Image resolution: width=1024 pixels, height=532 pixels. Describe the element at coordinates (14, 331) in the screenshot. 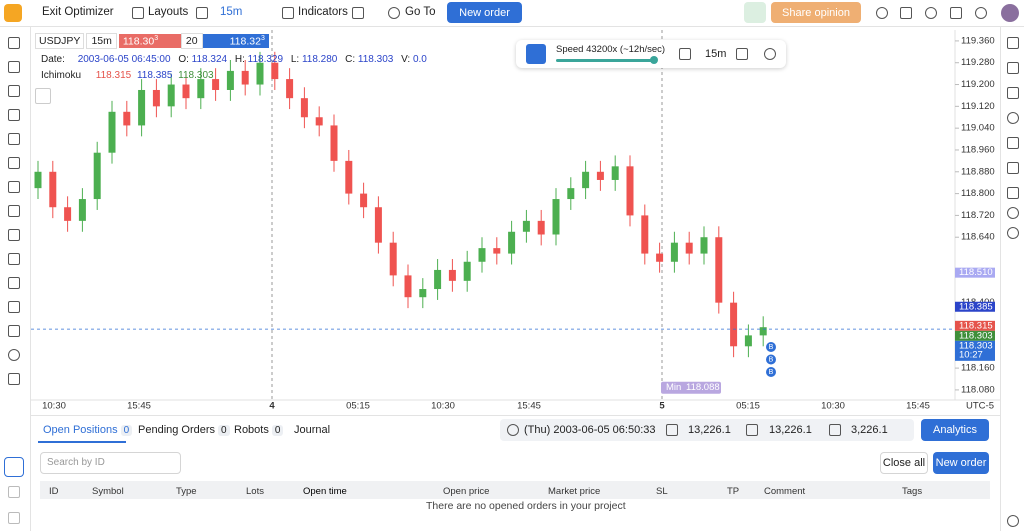

I see `tool-magnet` at that location.